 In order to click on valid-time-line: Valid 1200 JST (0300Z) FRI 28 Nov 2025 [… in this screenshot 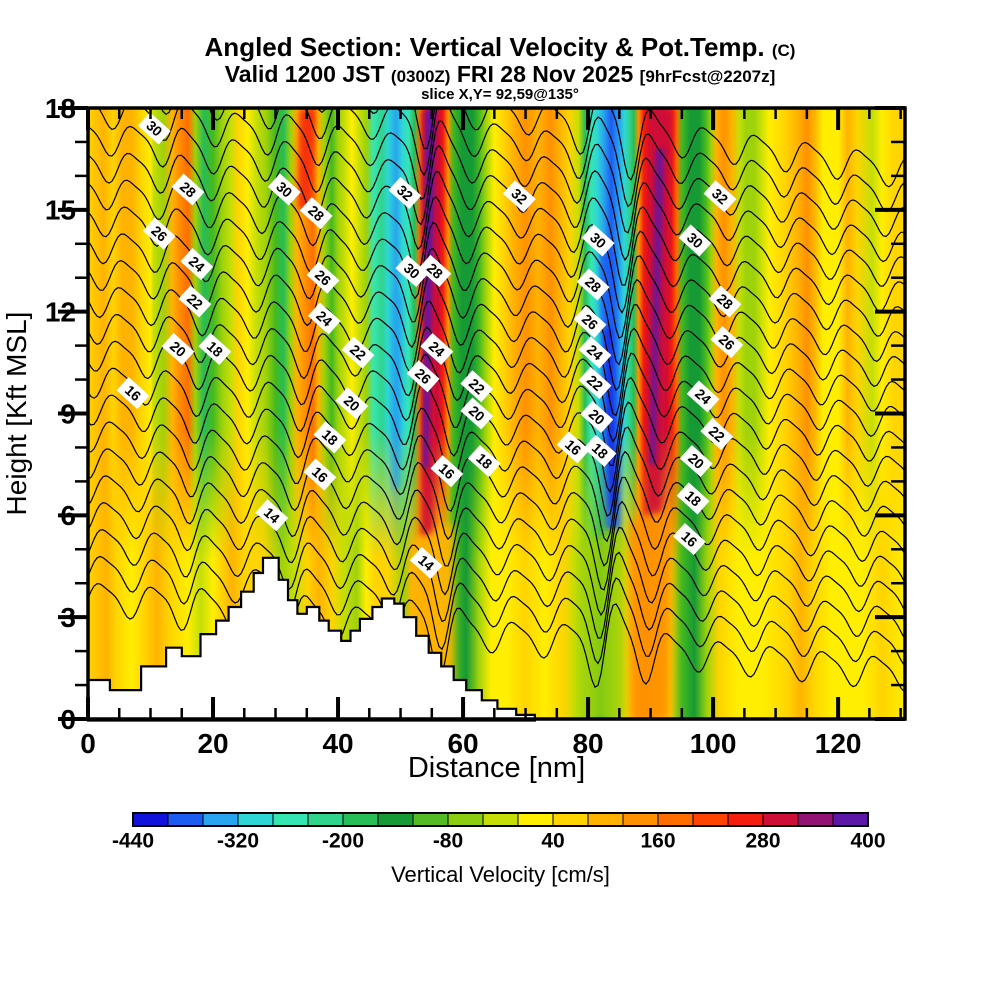, I will do `click(500, 74)`.